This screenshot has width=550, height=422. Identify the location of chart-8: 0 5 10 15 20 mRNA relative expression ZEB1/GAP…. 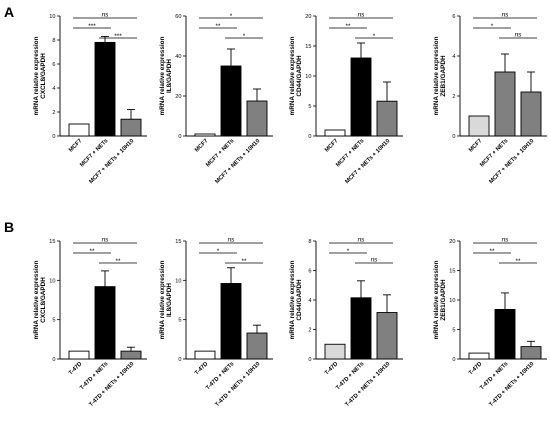
(490, 322).